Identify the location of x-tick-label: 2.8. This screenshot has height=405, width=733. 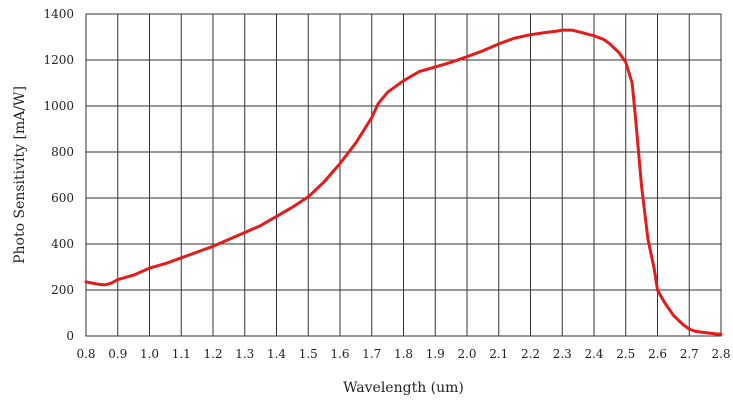
(720, 354).